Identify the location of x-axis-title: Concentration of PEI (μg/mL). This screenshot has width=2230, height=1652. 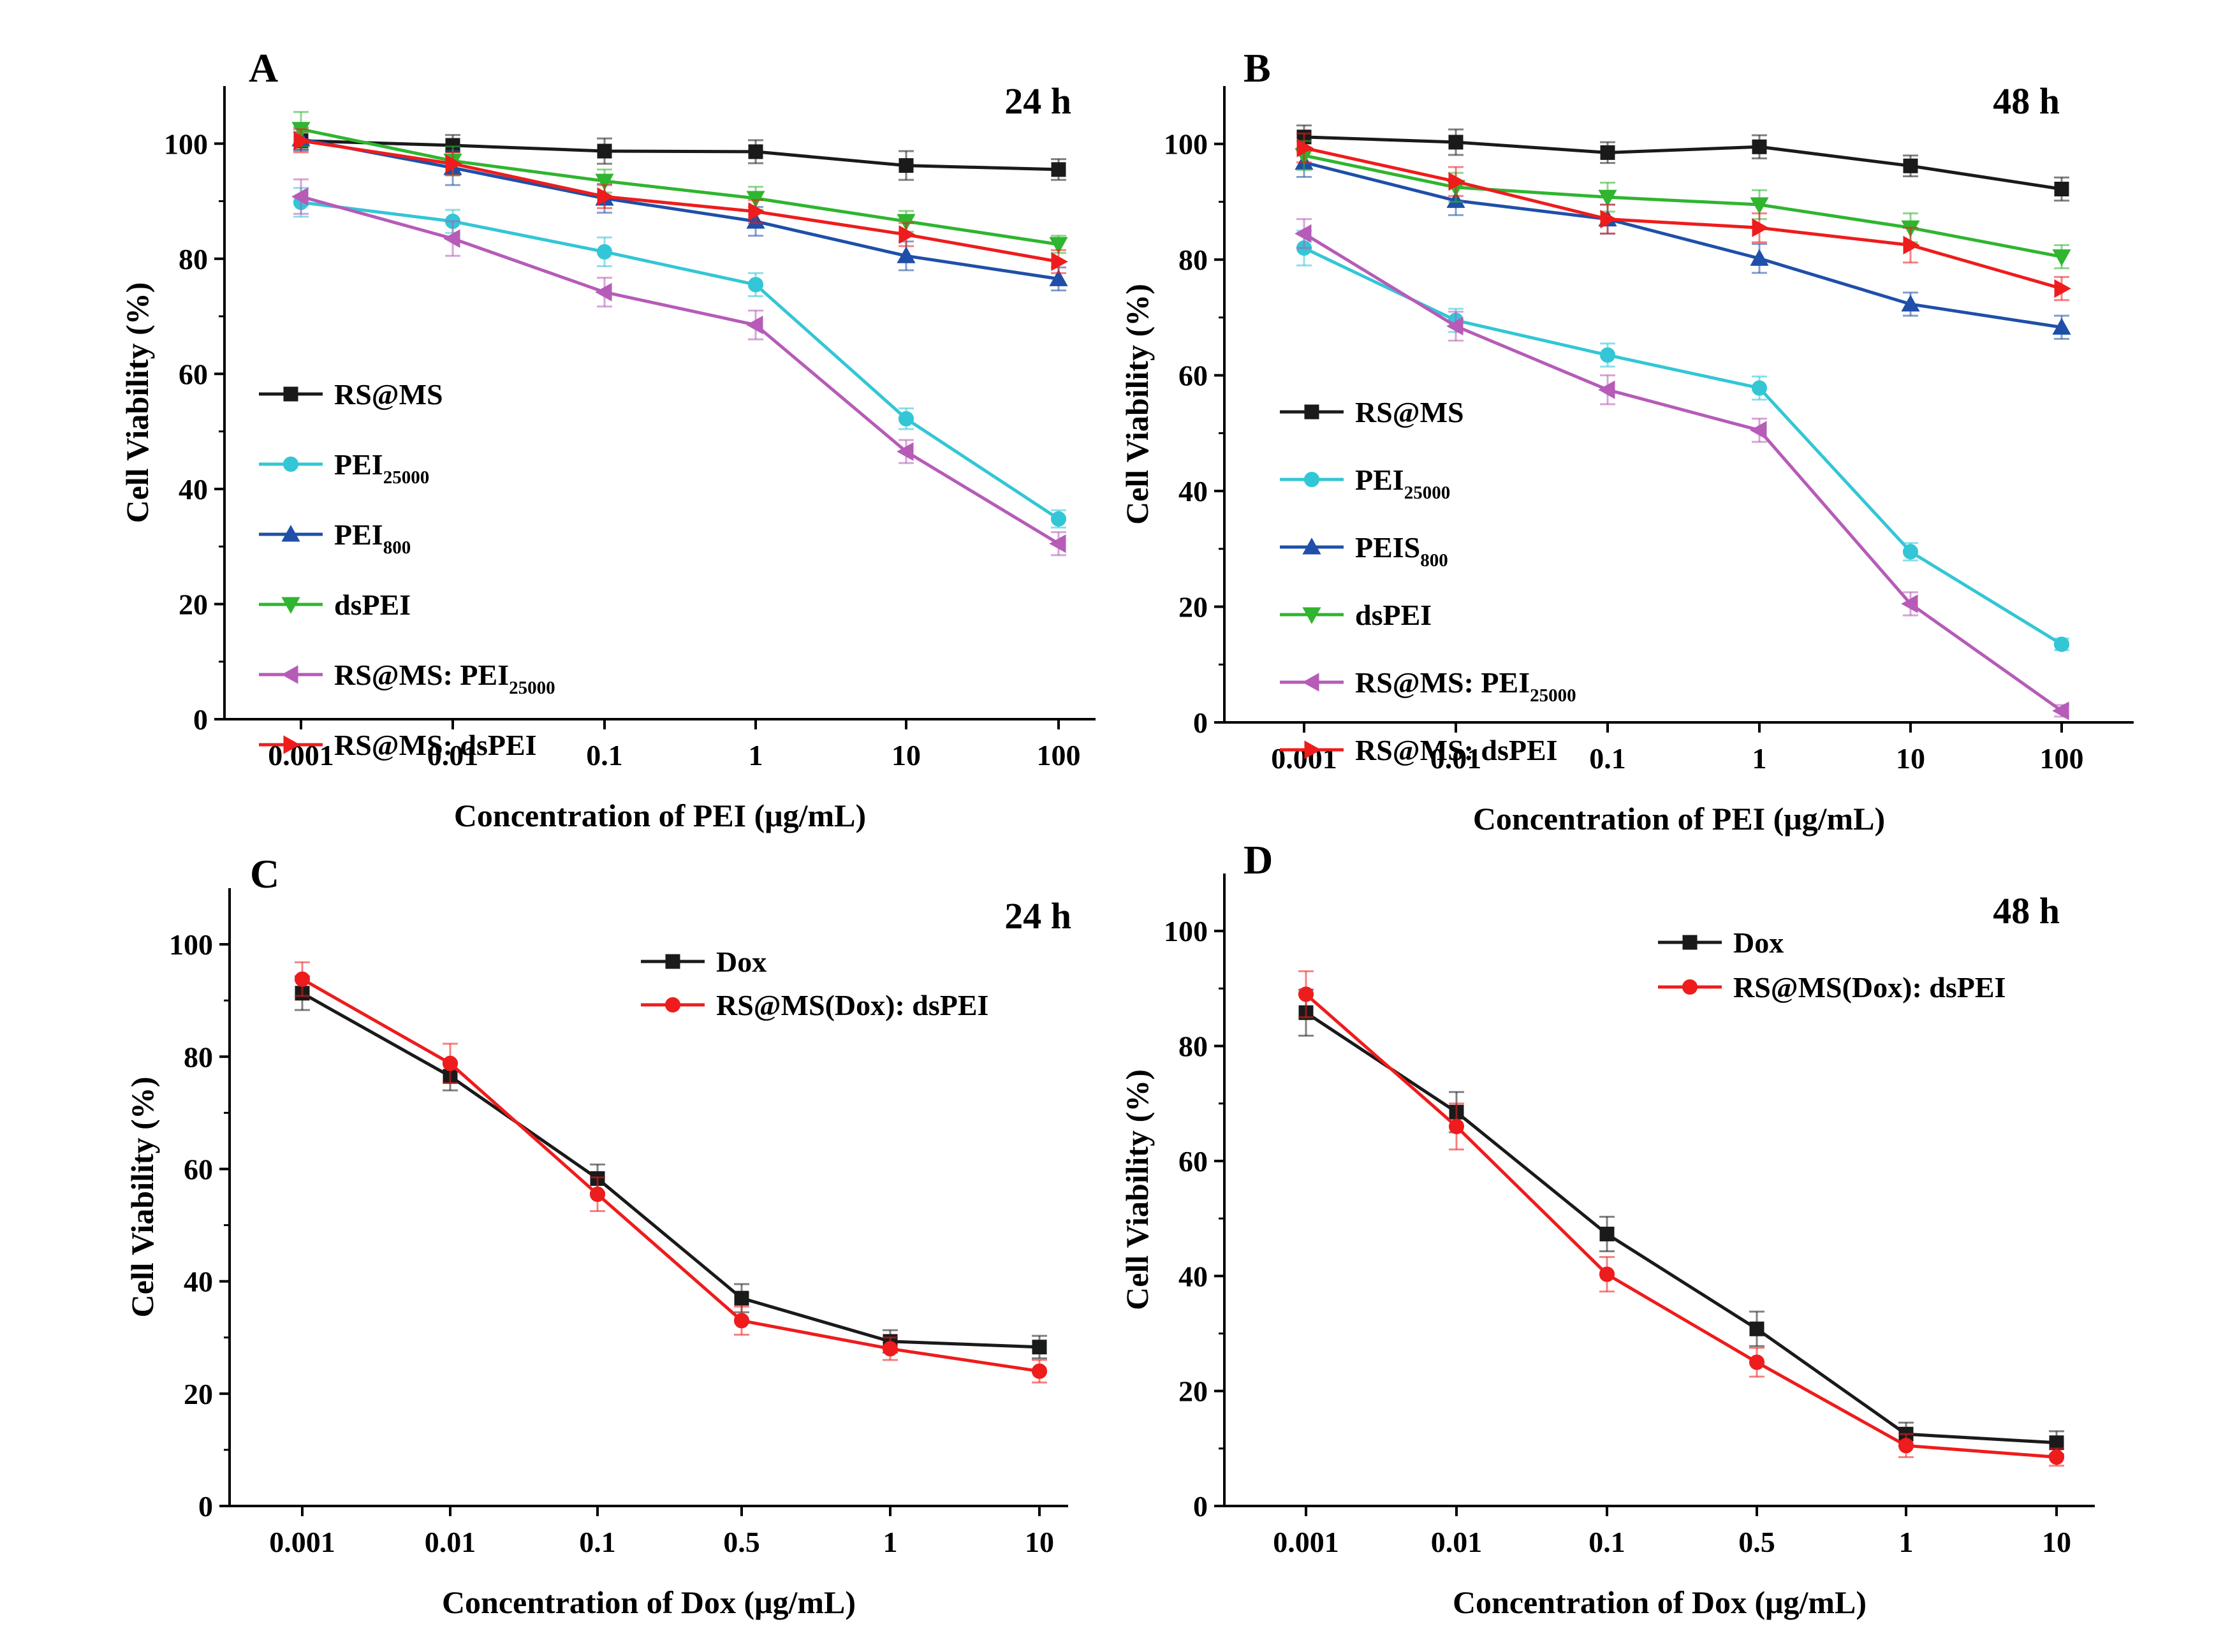
(660, 816).